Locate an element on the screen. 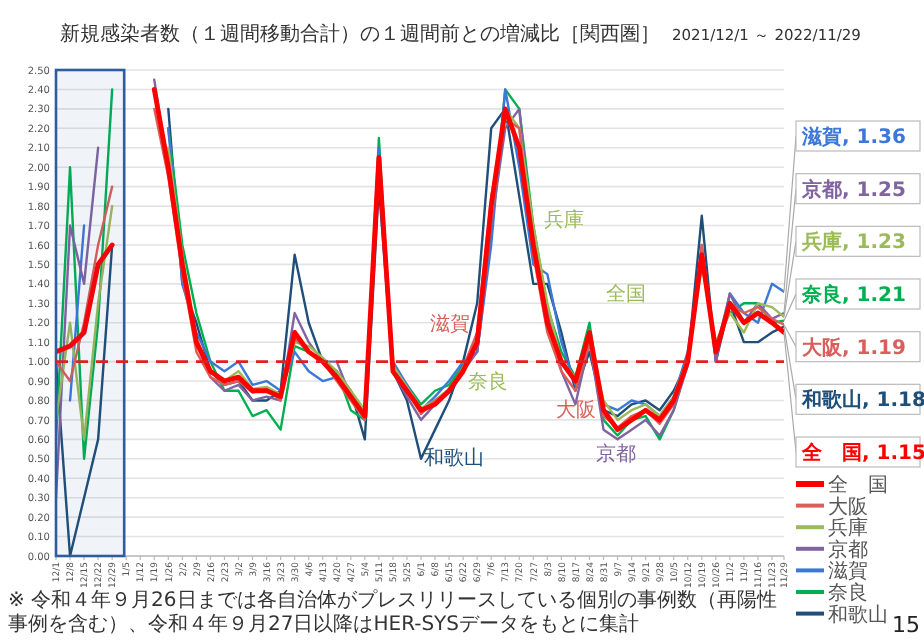 The width and height of the screenshot is (924, 640). annotation: 全国 is located at coordinates (626, 294).